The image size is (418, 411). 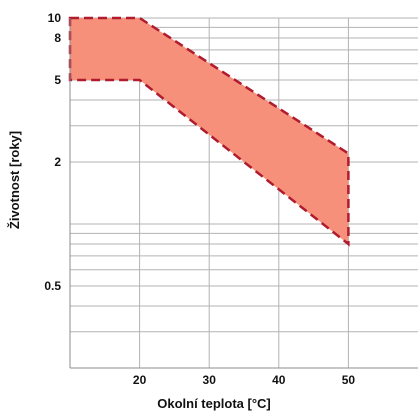 I want to click on x-tick-label: 50, so click(x=349, y=380).